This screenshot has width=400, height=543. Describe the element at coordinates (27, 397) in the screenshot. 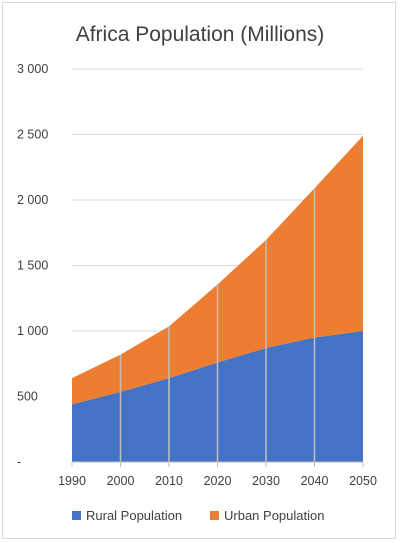

I see `y-tick-label: 500` at that location.